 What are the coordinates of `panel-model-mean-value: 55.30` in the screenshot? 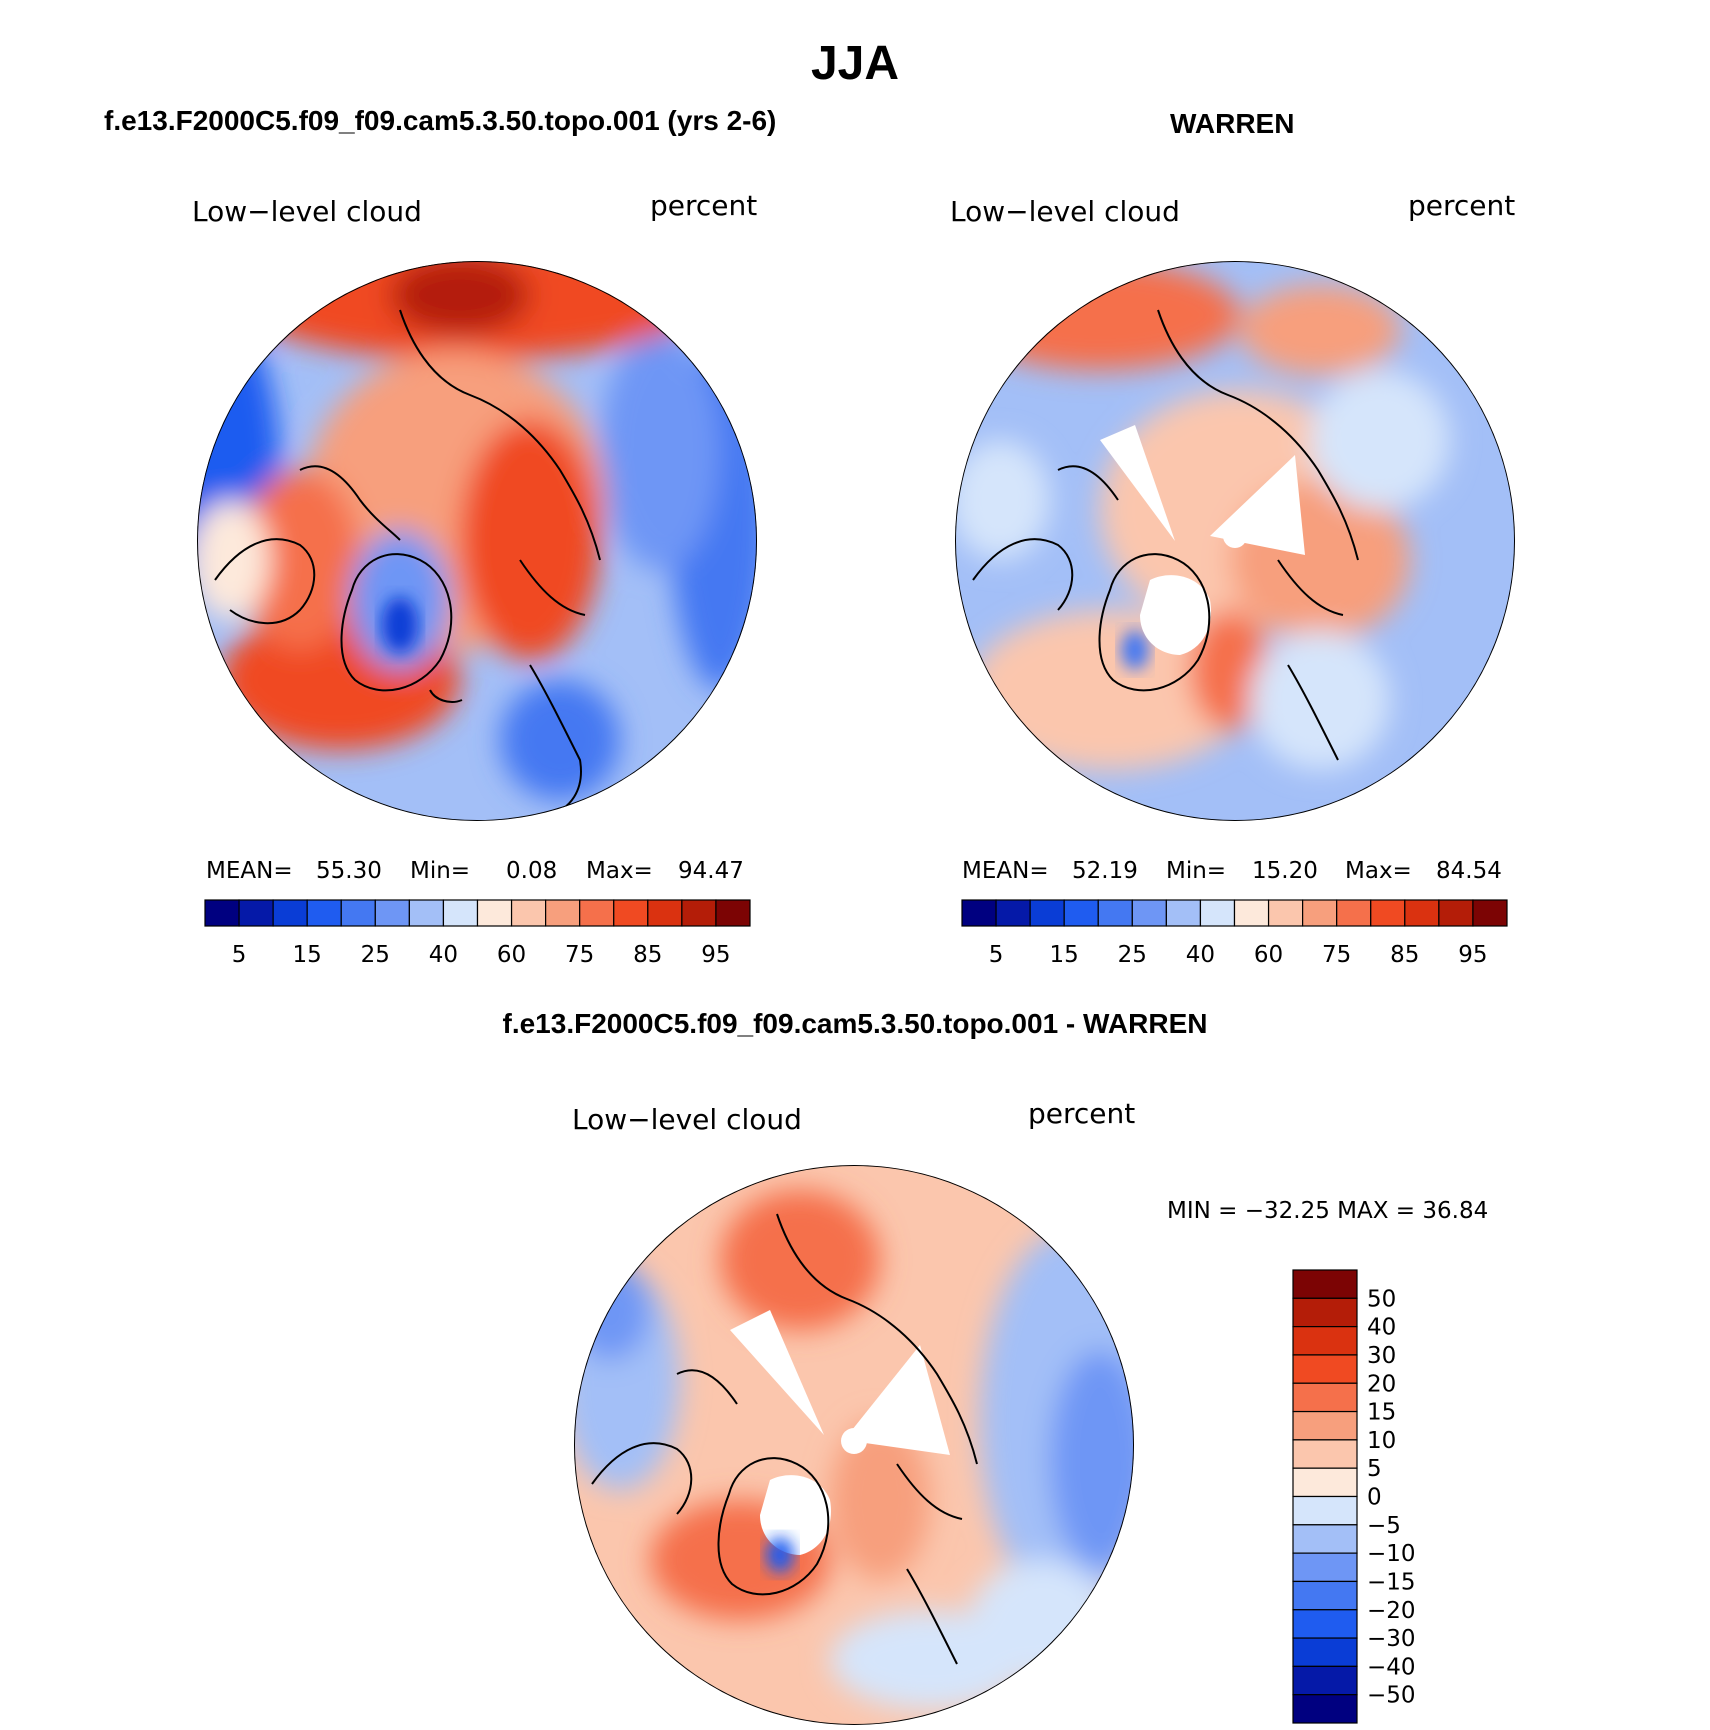 It's located at (349, 871).